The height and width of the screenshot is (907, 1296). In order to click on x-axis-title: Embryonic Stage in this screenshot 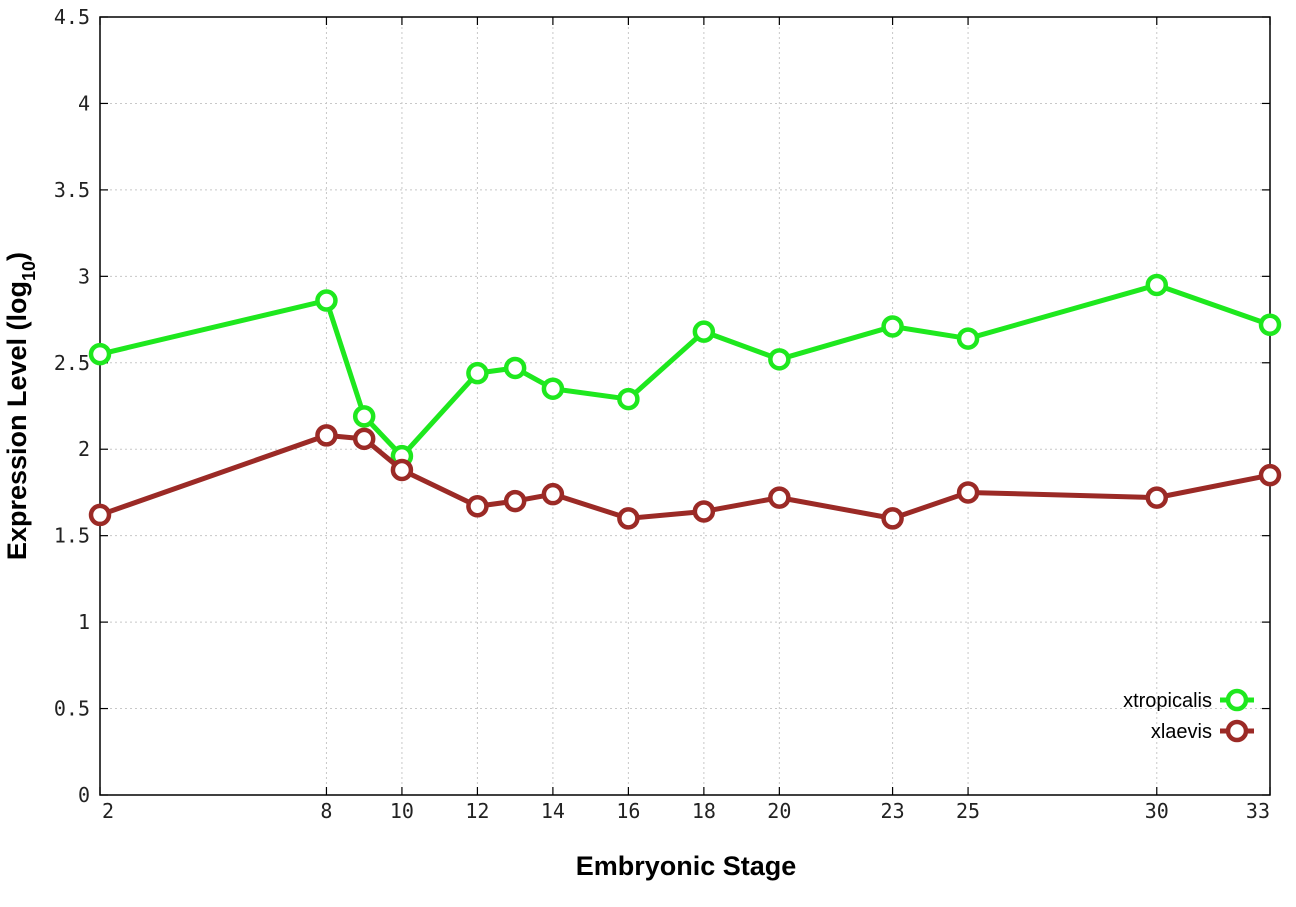, I will do `click(686, 866)`.